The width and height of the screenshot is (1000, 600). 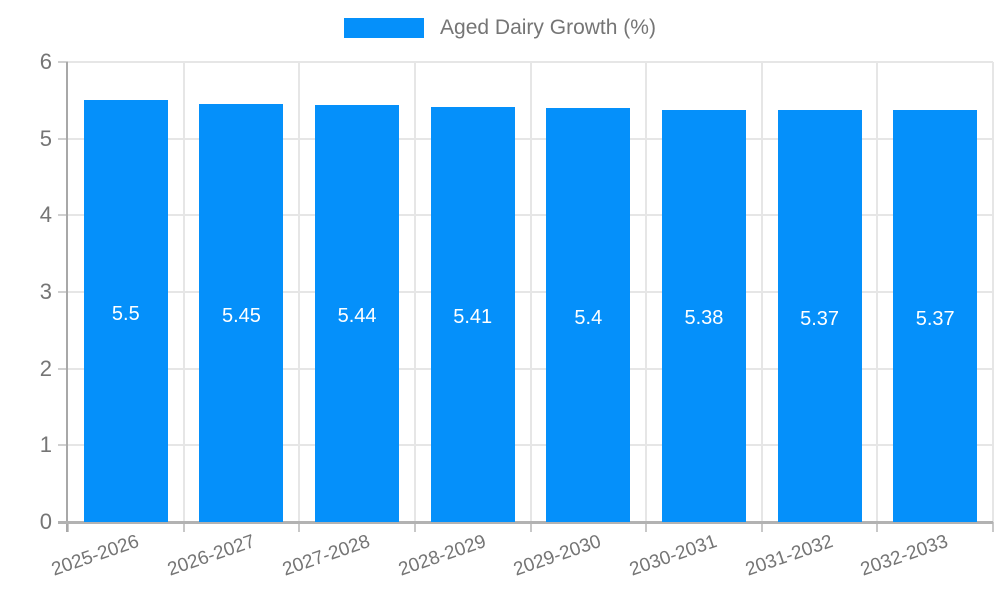 I want to click on x-axis-category-label: 2027-2028, so click(x=326, y=556).